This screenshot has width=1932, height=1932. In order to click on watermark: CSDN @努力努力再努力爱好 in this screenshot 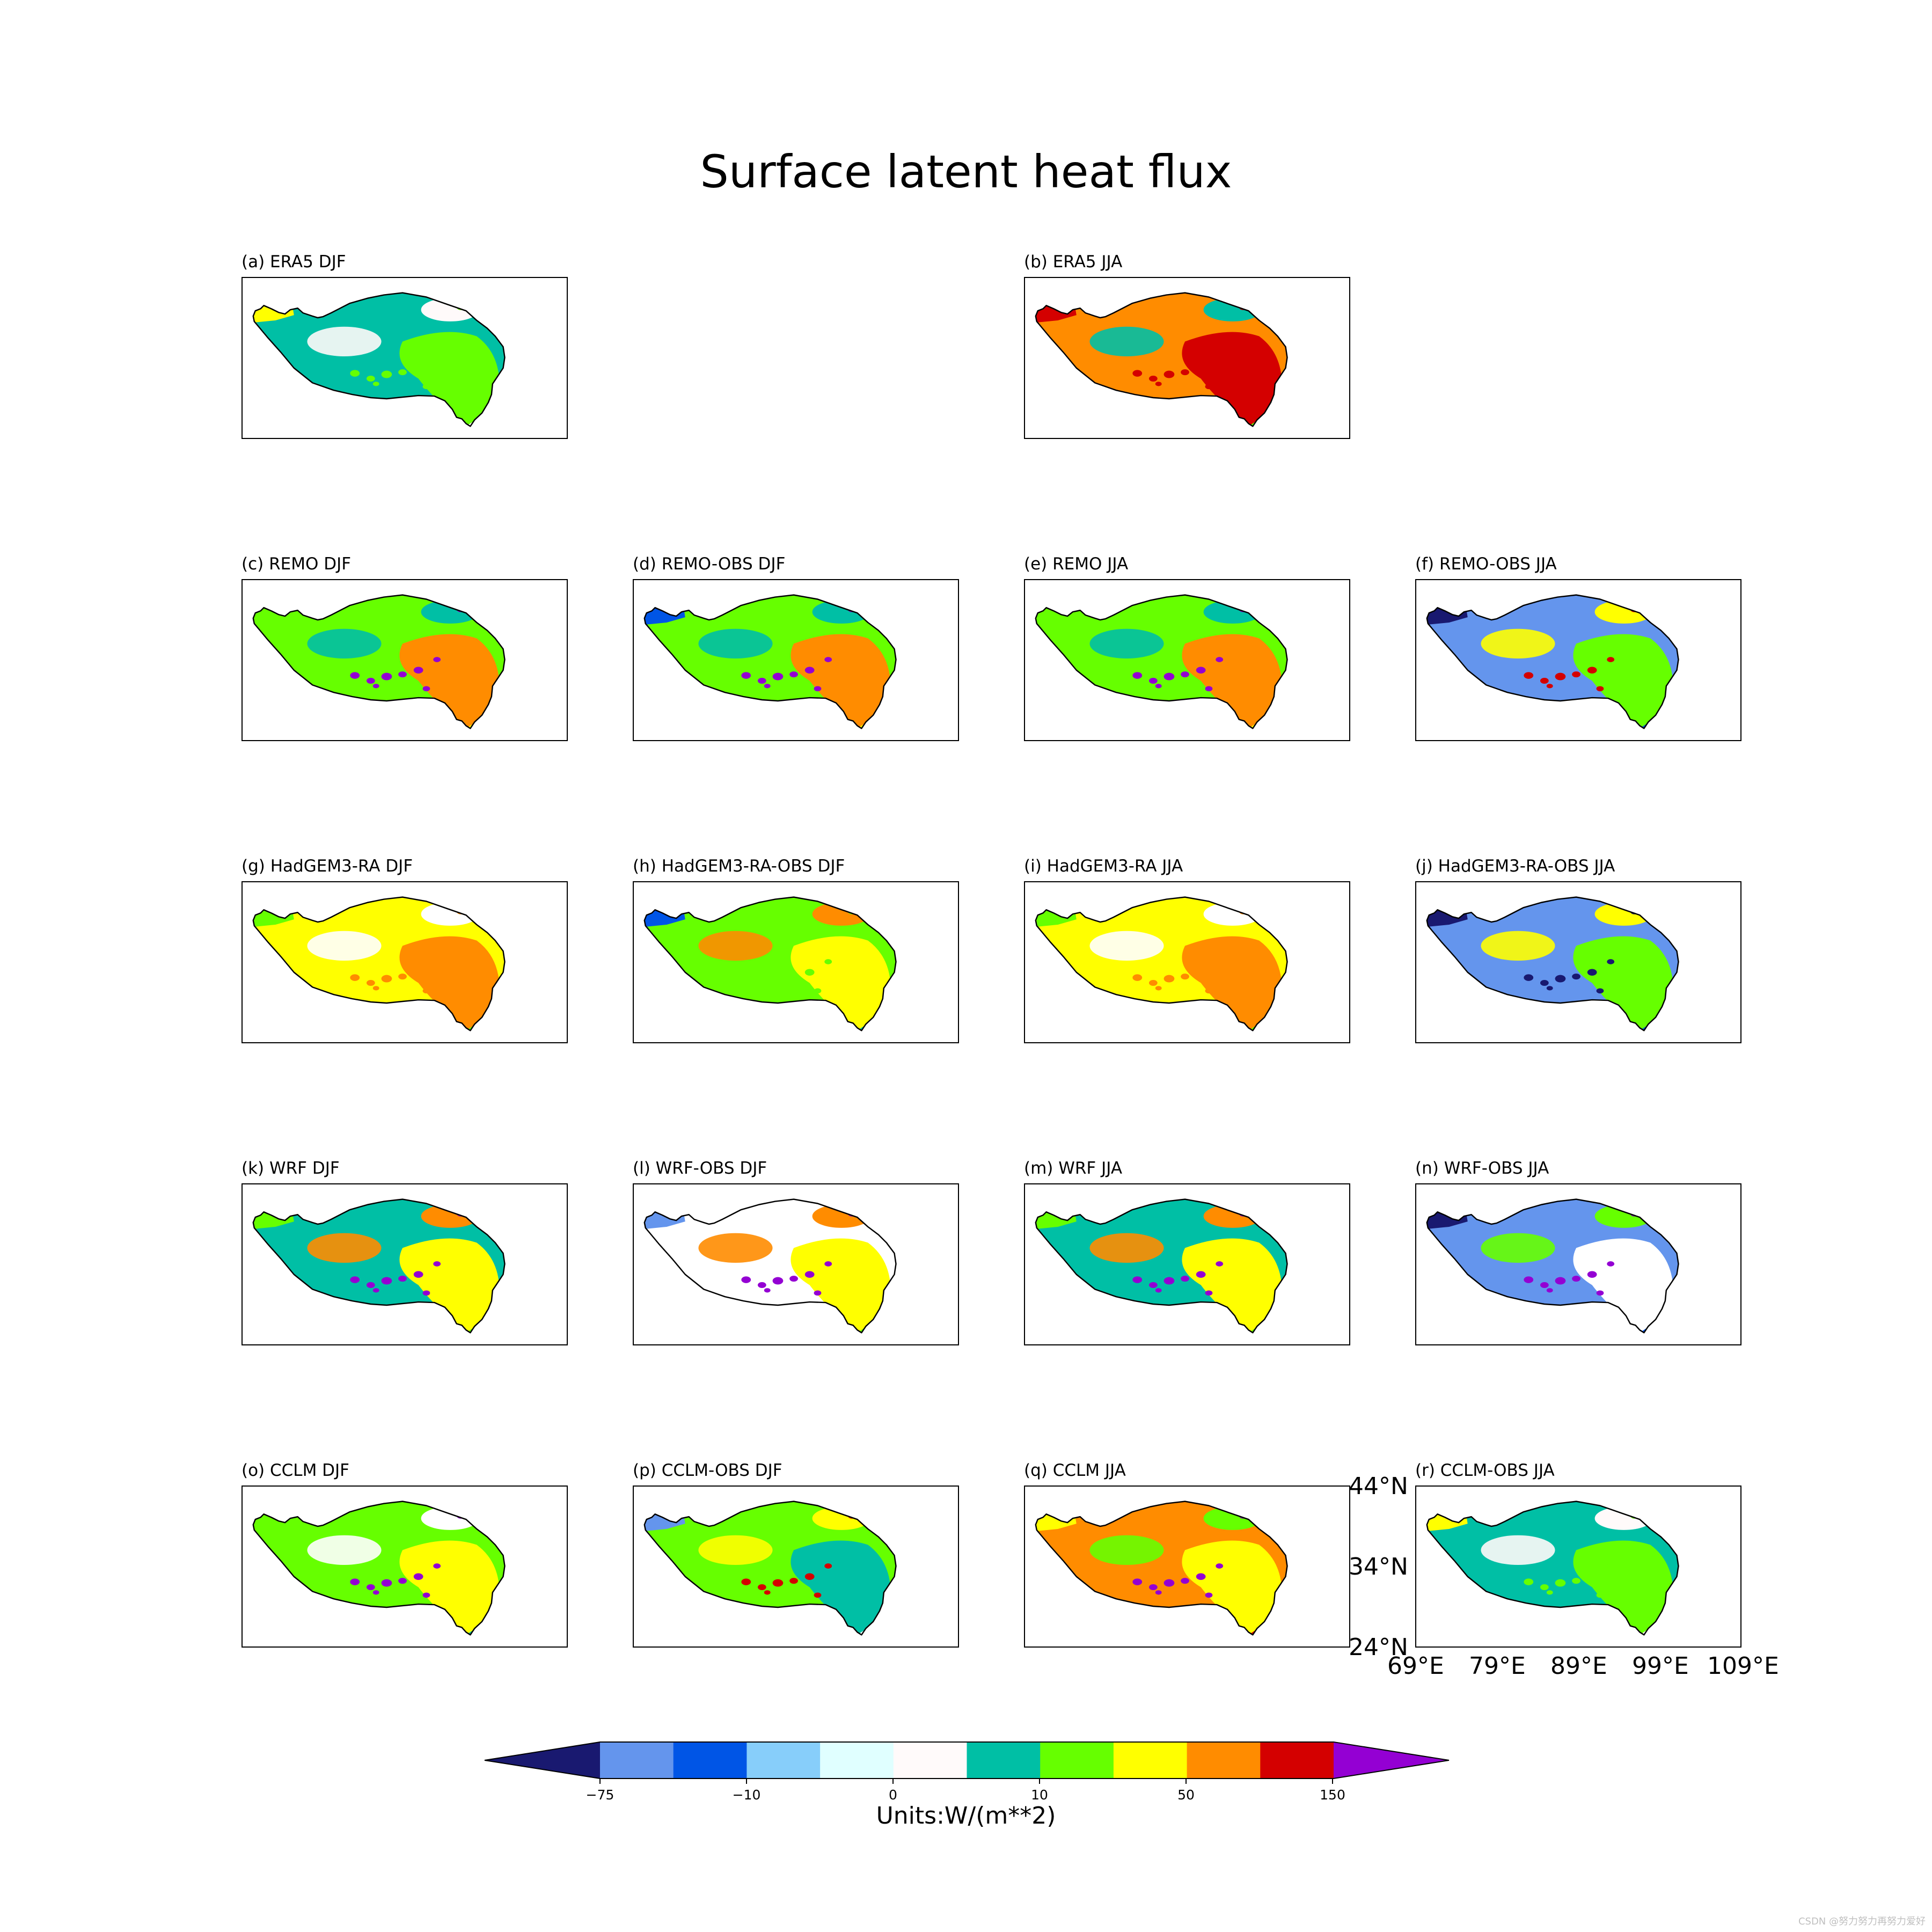, I will do `click(1862, 1921)`.